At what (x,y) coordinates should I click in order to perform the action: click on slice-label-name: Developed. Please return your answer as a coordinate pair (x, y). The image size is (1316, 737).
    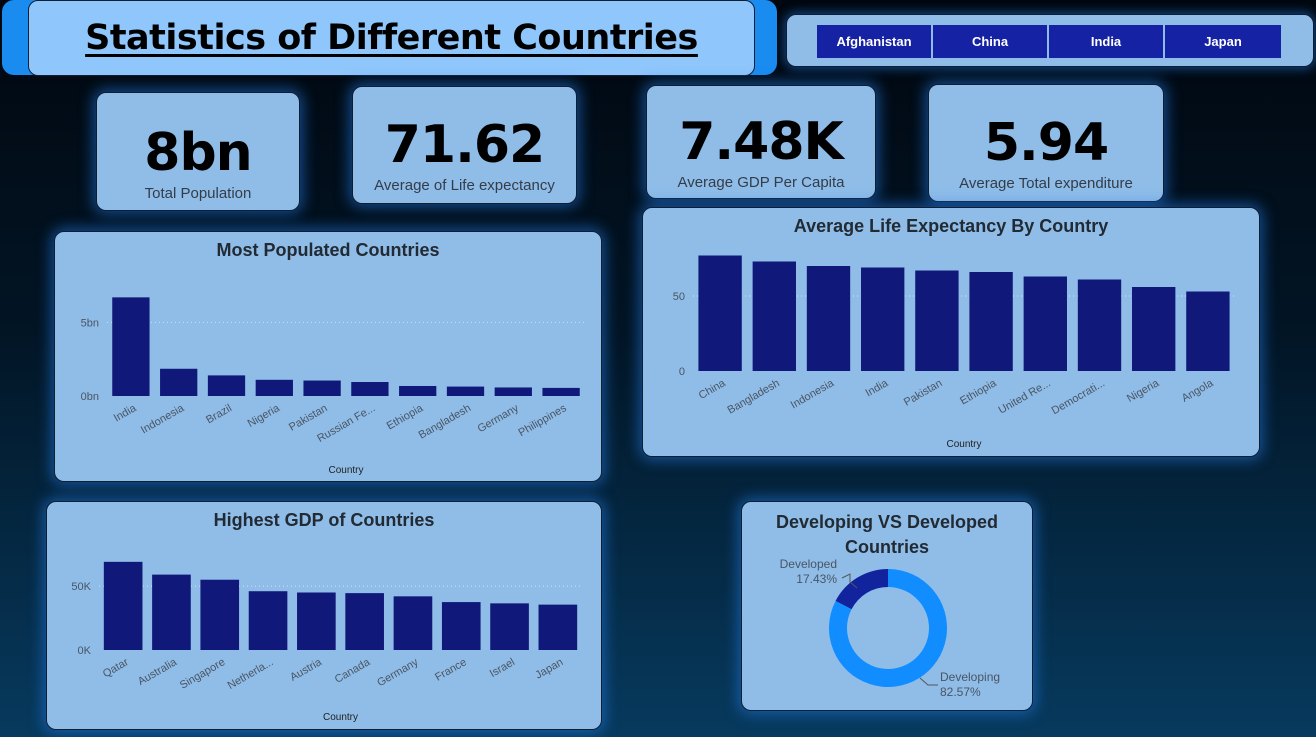
    Looking at the image, I should click on (808, 564).